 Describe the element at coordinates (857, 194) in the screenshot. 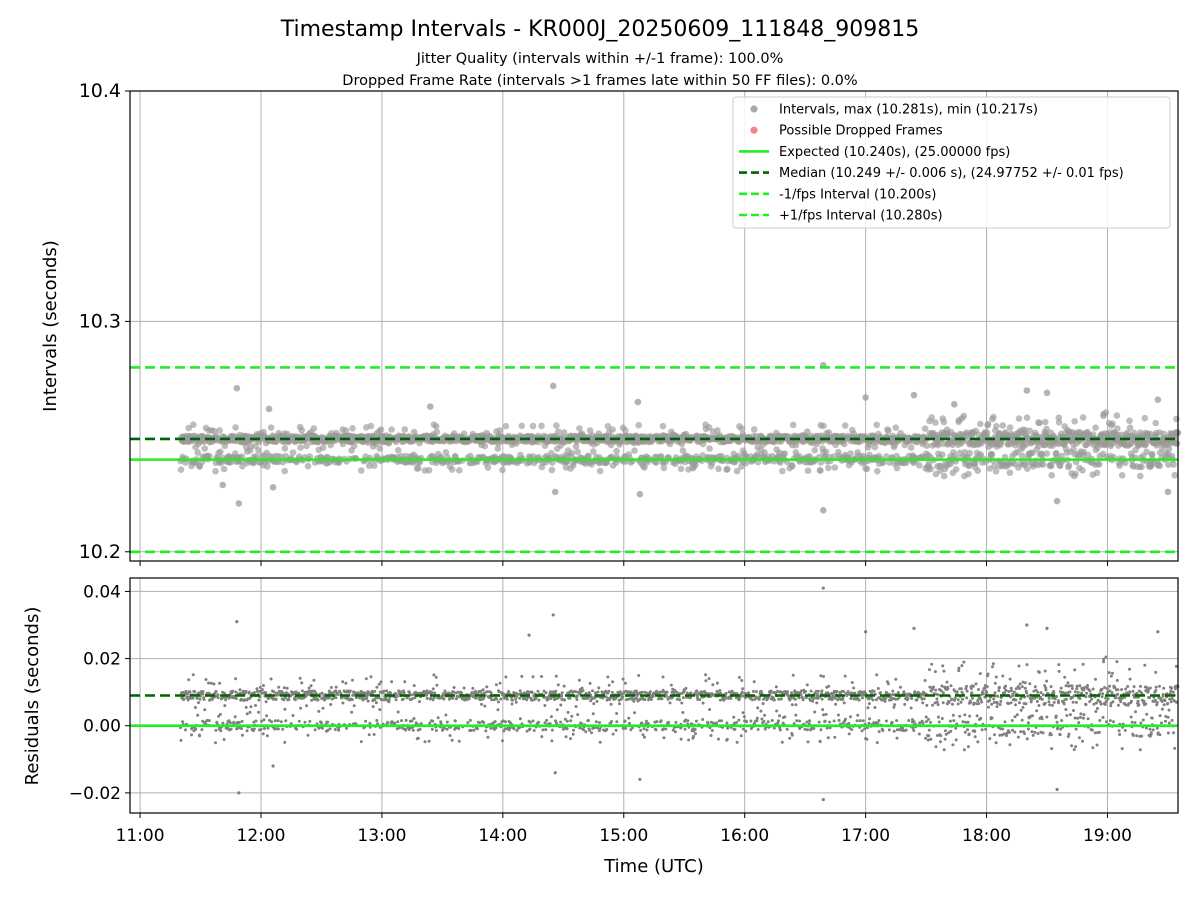

I see `legend-label: -1/fps Interval (10.200s)` at that location.